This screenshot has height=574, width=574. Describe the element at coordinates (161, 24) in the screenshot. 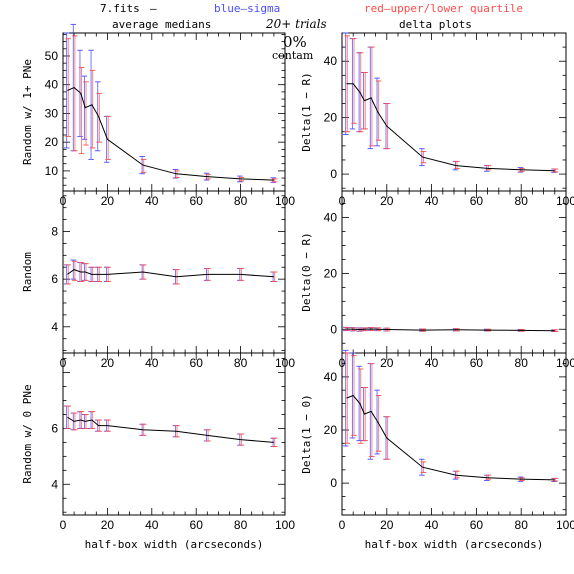

I see `left-column-title: average medians` at that location.